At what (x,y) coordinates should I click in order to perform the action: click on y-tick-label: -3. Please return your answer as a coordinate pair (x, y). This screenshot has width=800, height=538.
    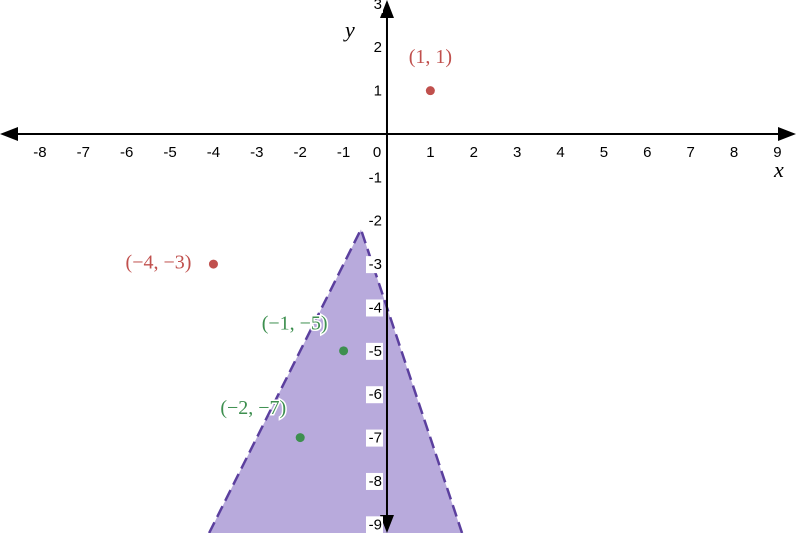
    Looking at the image, I should click on (375, 264).